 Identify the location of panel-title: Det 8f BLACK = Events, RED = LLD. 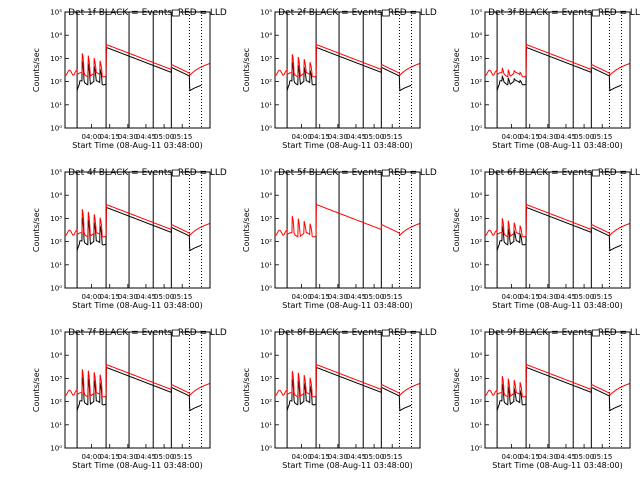
(357, 333).